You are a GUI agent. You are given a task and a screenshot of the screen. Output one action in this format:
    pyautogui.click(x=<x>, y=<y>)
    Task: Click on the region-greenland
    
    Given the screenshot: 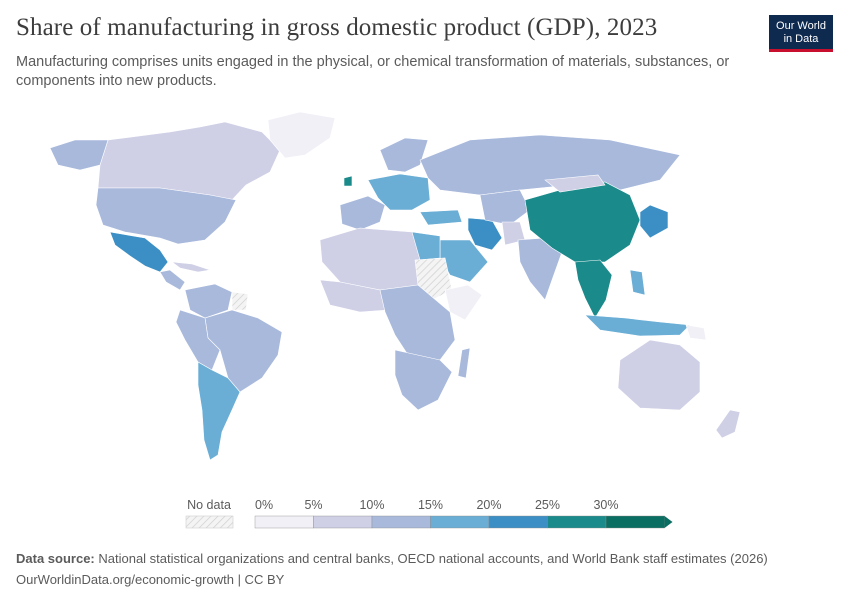 What is the action you would take?
    pyautogui.click(x=301, y=135)
    